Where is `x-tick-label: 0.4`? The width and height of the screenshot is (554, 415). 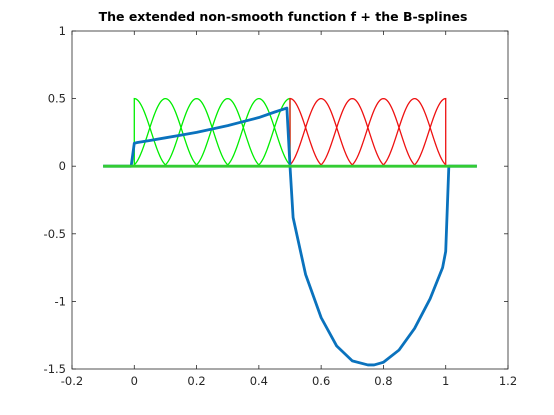
x-tick-label: 0.4 is located at coordinates (259, 381).